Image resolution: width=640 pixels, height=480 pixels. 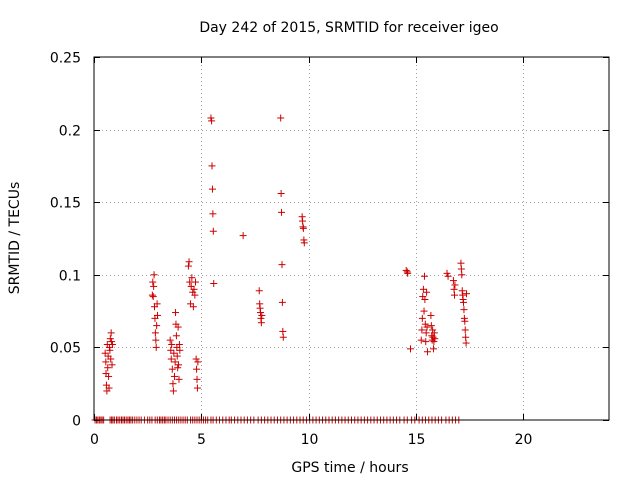 What do you see at coordinates (349, 468) in the screenshot?
I see `x-axis-label: GPS time / hours` at bounding box center [349, 468].